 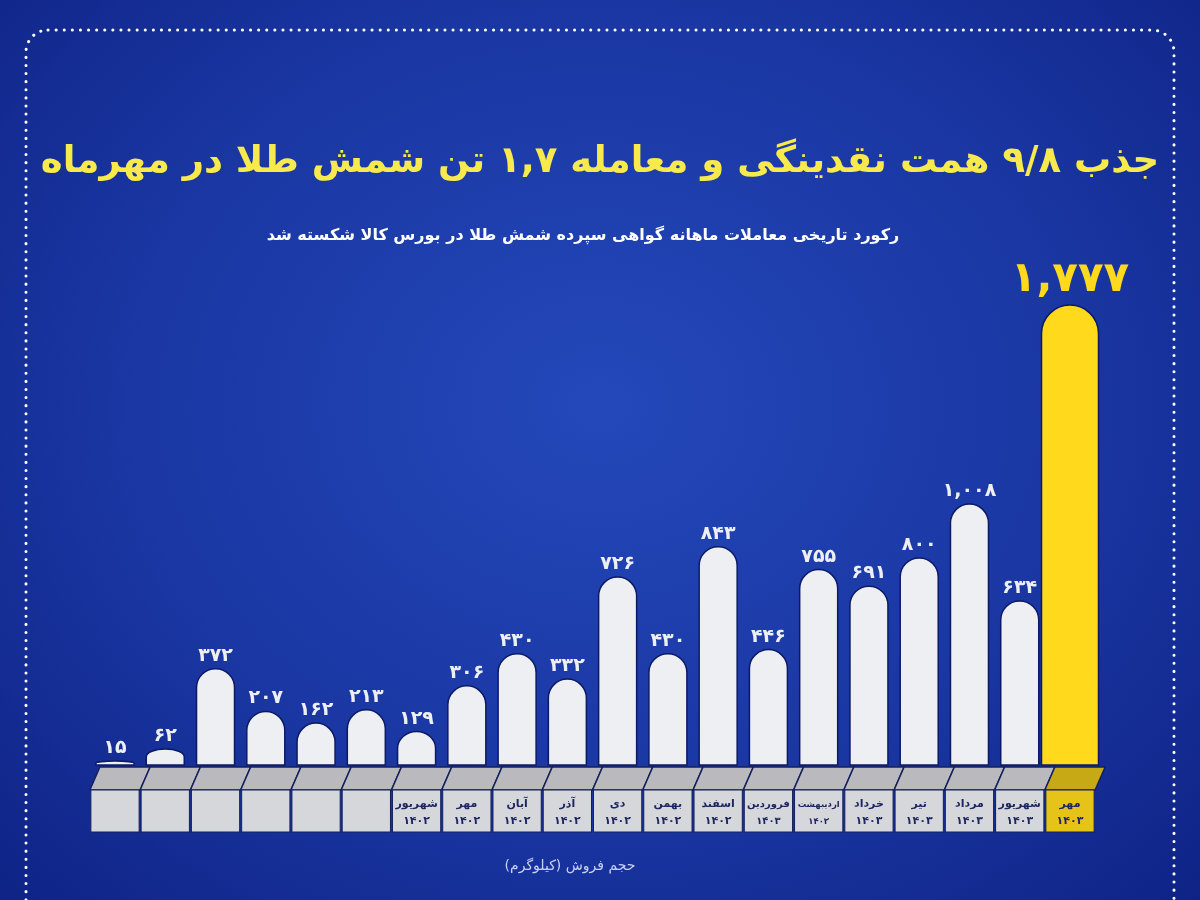 What do you see at coordinates (869, 571) in the screenshot?
I see `data-label: ۶۹۱` at bounding box center [869, 571].